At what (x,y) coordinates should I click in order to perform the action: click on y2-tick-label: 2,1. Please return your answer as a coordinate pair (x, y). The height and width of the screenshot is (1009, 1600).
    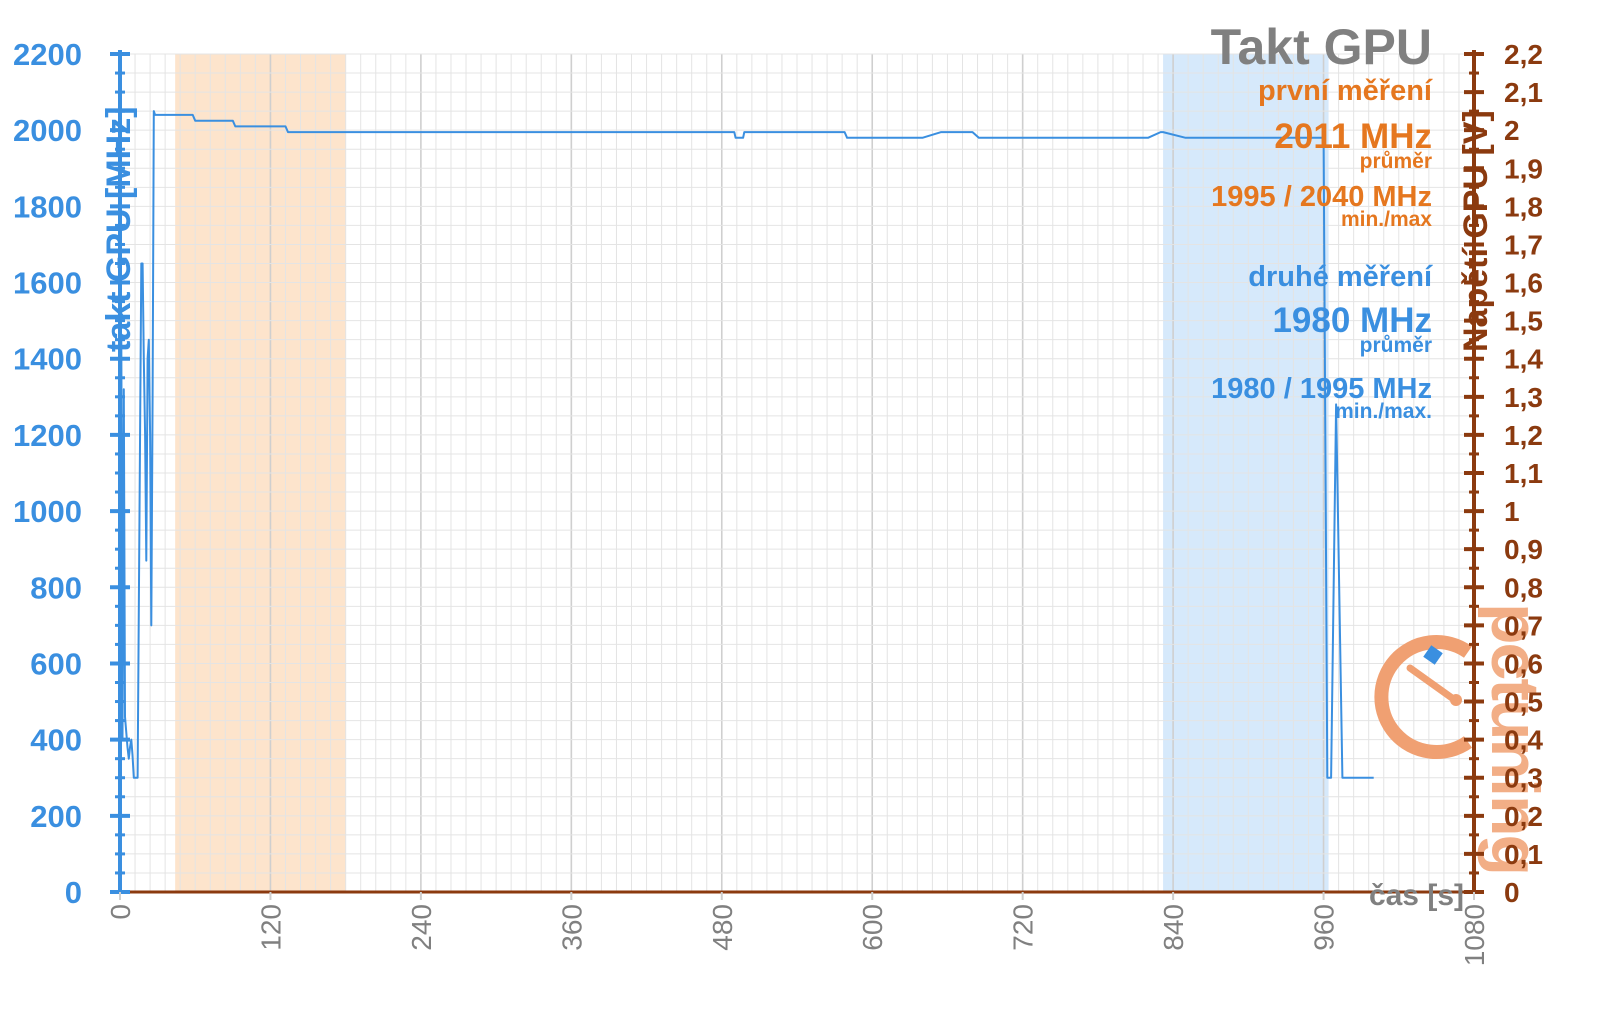
    Looking at the image, I should click on (1523, 92).